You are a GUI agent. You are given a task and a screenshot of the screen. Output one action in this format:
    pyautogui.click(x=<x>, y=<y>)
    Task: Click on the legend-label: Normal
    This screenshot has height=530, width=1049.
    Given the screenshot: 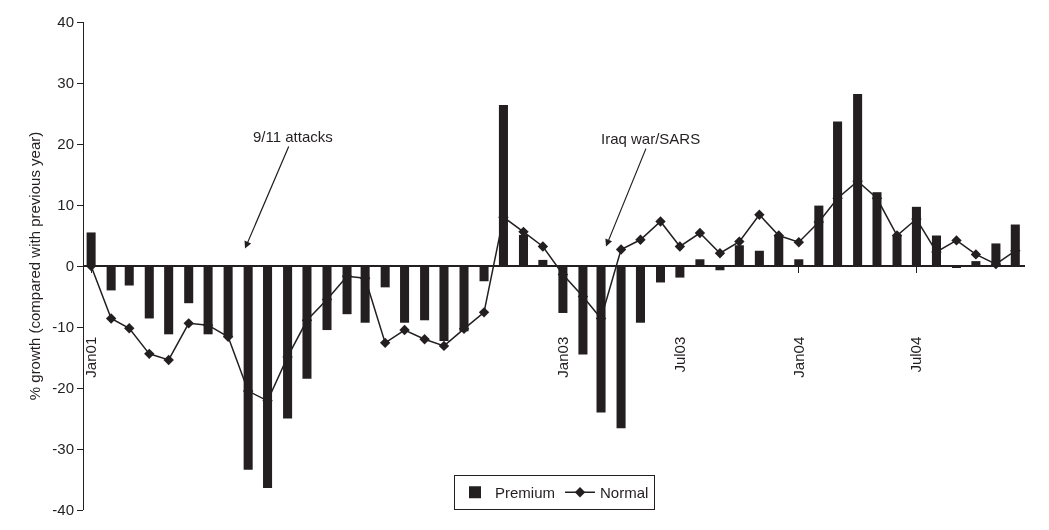 What is the action you would take?
    pyautogui.click(x=624, y=493)
    